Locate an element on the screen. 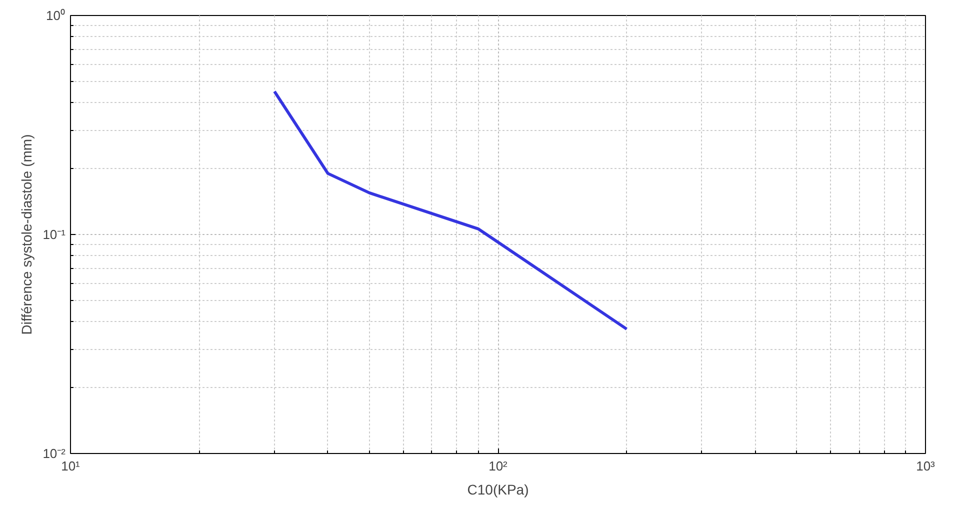  x-tick-label: 10¹ is located at coordinates (71, 466).